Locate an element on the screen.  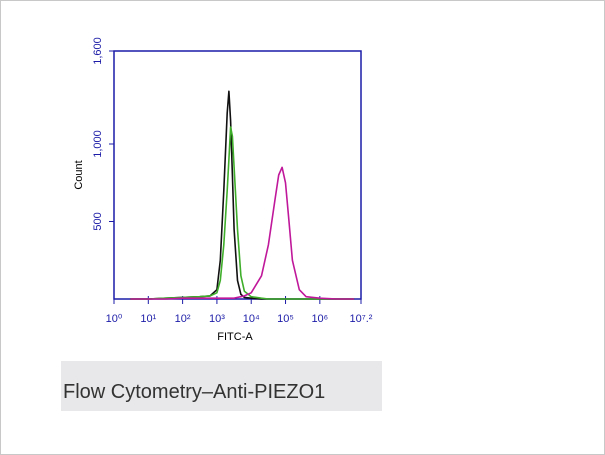
x-tick-label: 10⁴ is located at coordinates (251, 319).